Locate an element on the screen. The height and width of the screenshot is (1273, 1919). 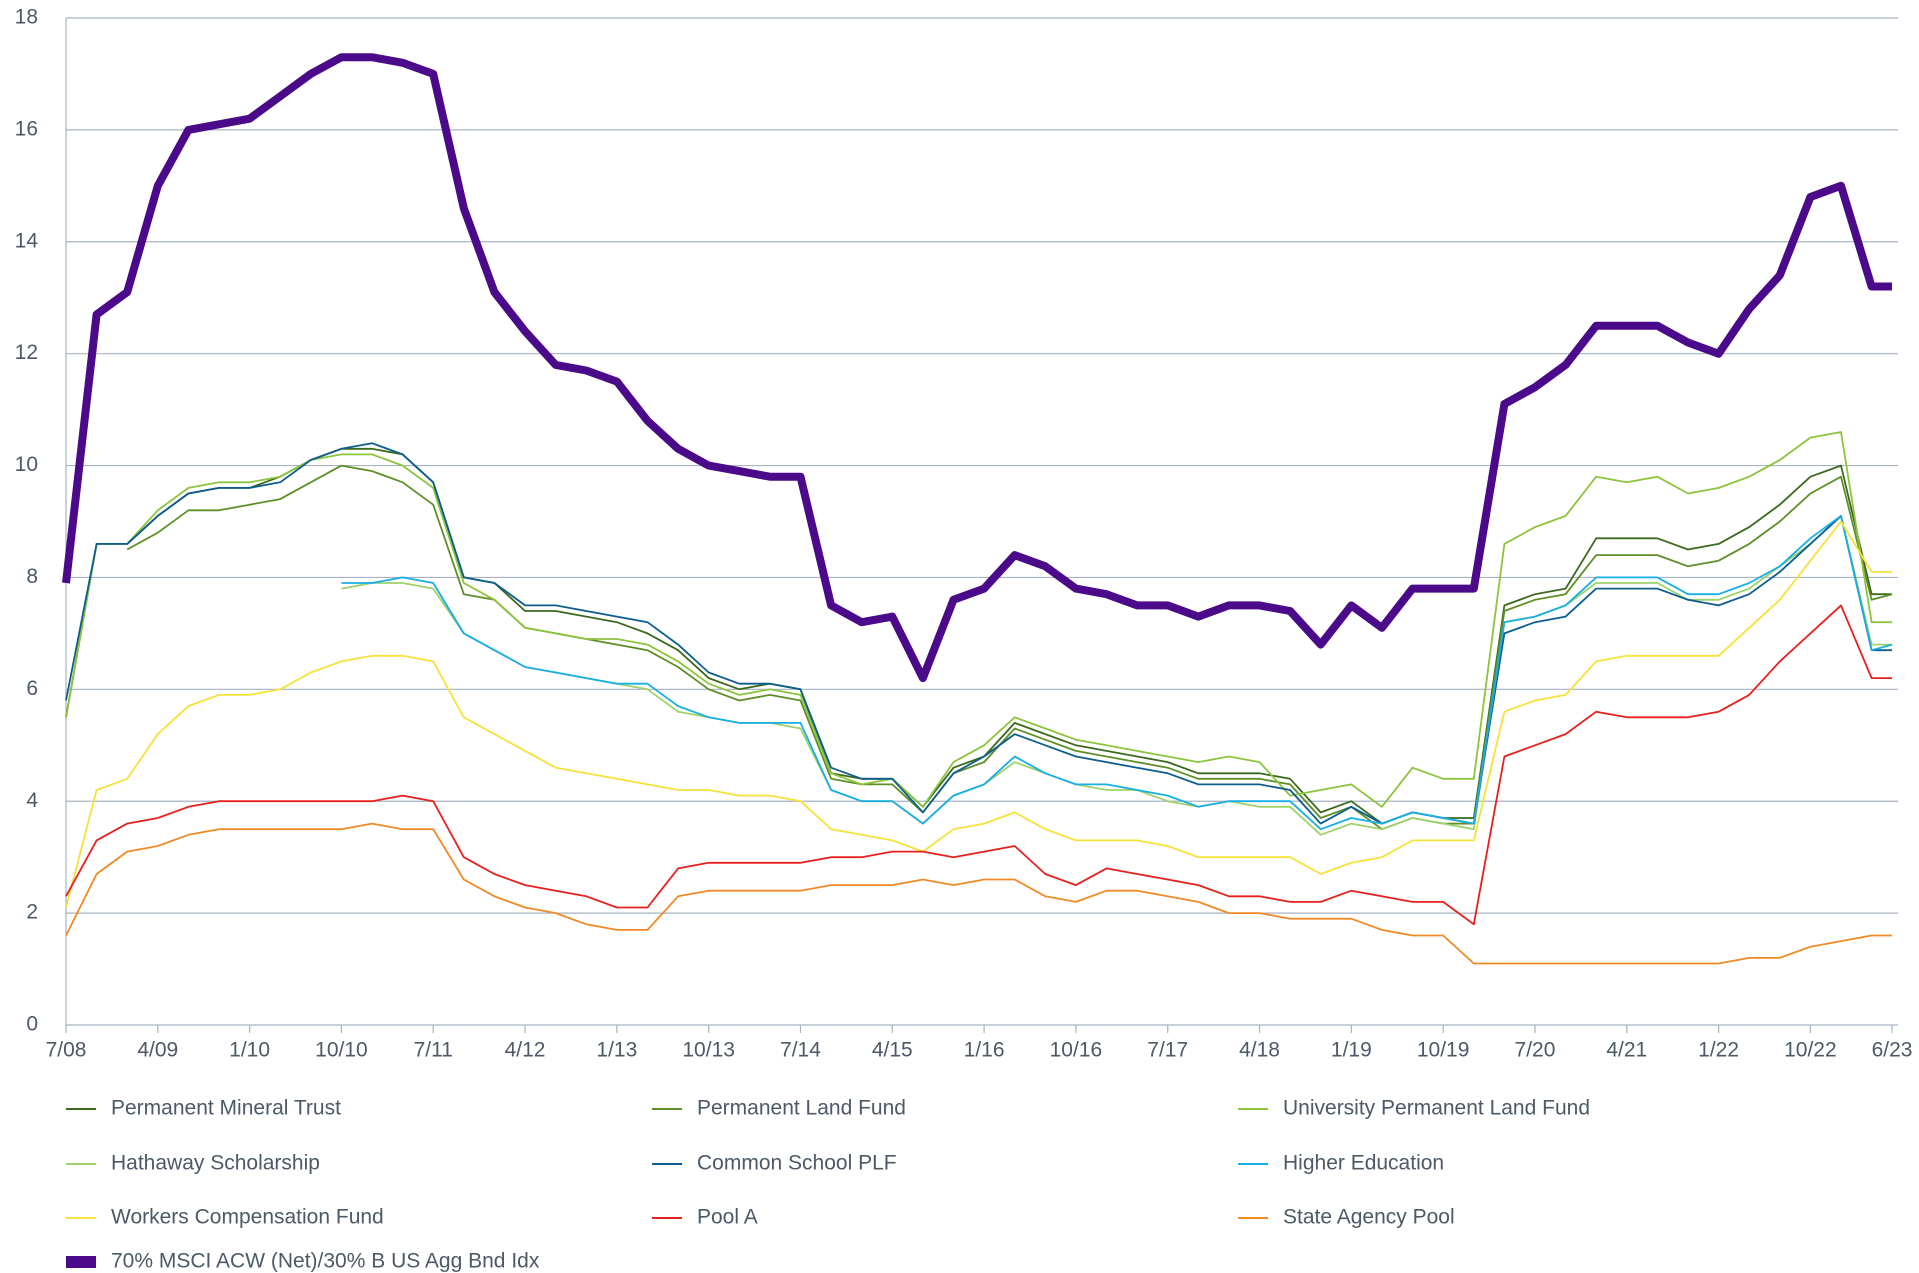
y-tick-label: 8 is located at coordinates (32, 576).